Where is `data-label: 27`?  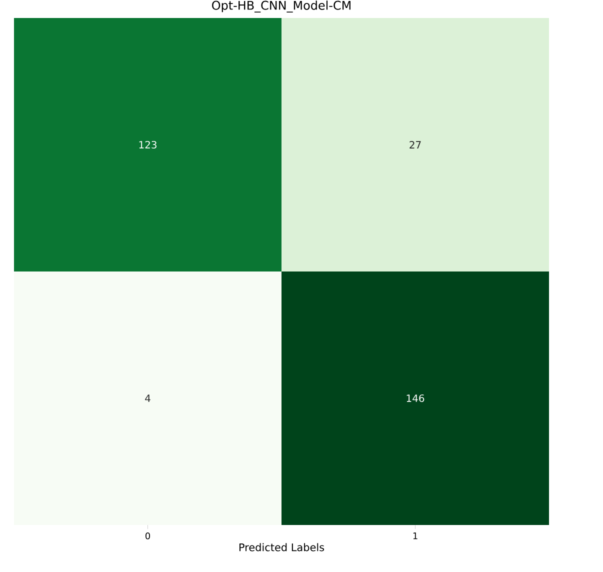
data-label: 27 is located at coordinates (415, 144).